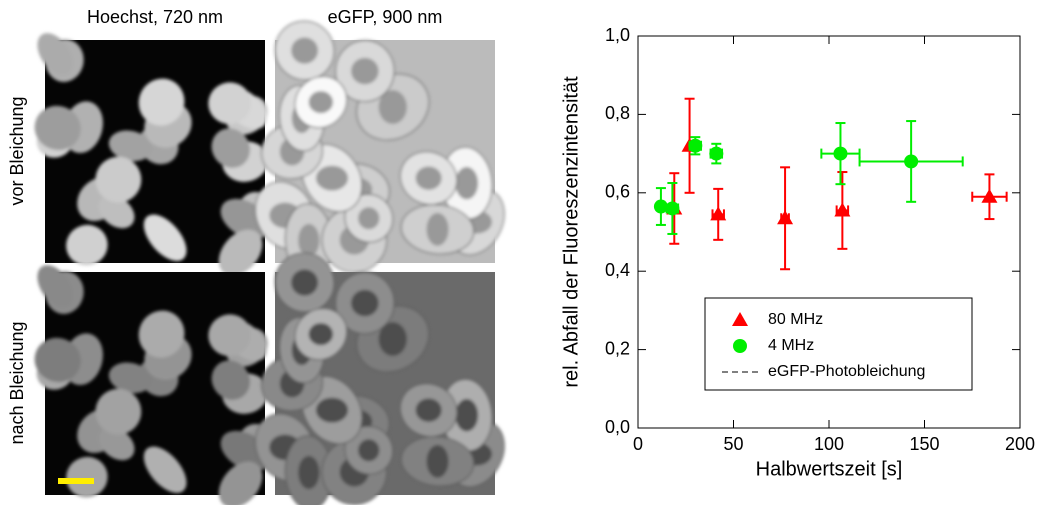 This screenshot has height=510, width=1044. Describe the element at coordinates (829, 469) in the screenshot. I see `x-axis-label: Halbwertszeit [s]` at that location.